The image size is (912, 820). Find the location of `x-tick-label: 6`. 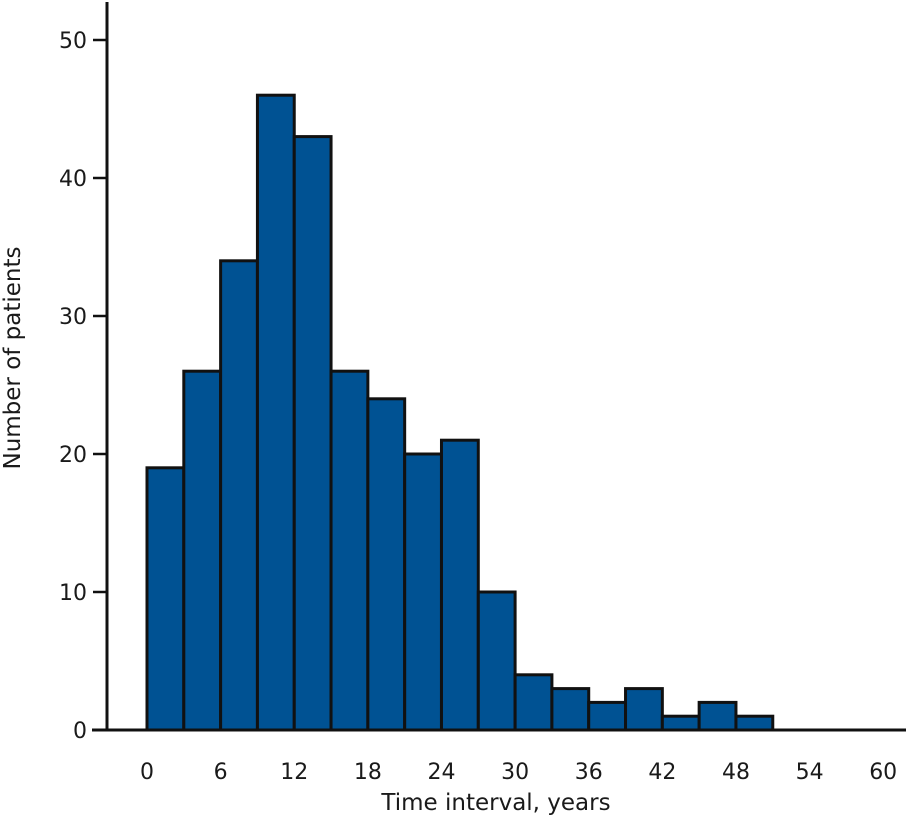

x-tick-label: 6 is located at coordinates (221, 772).